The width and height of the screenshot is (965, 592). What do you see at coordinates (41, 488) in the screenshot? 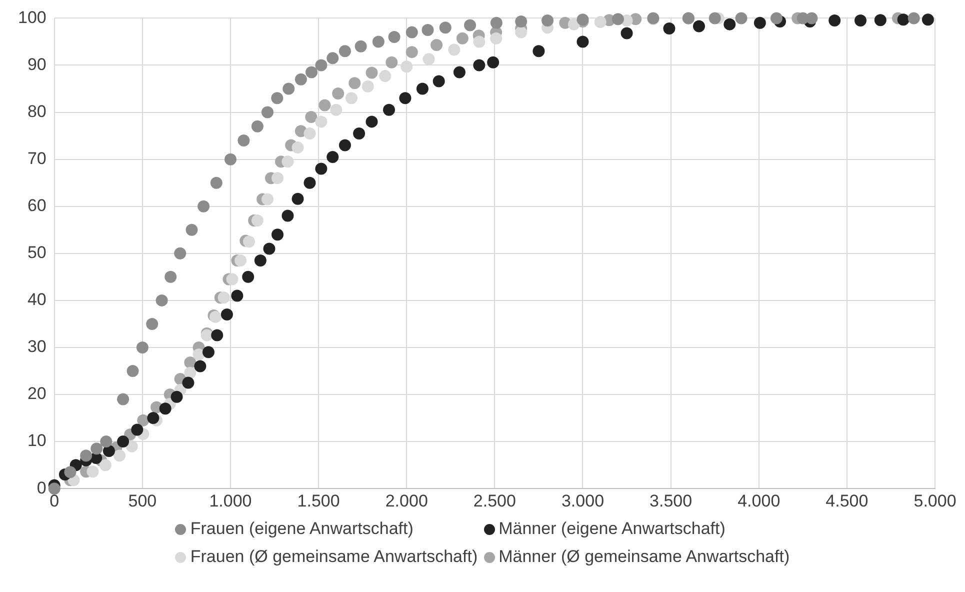
I see `y-tick-label: 0` at bounding box center [41, 488].